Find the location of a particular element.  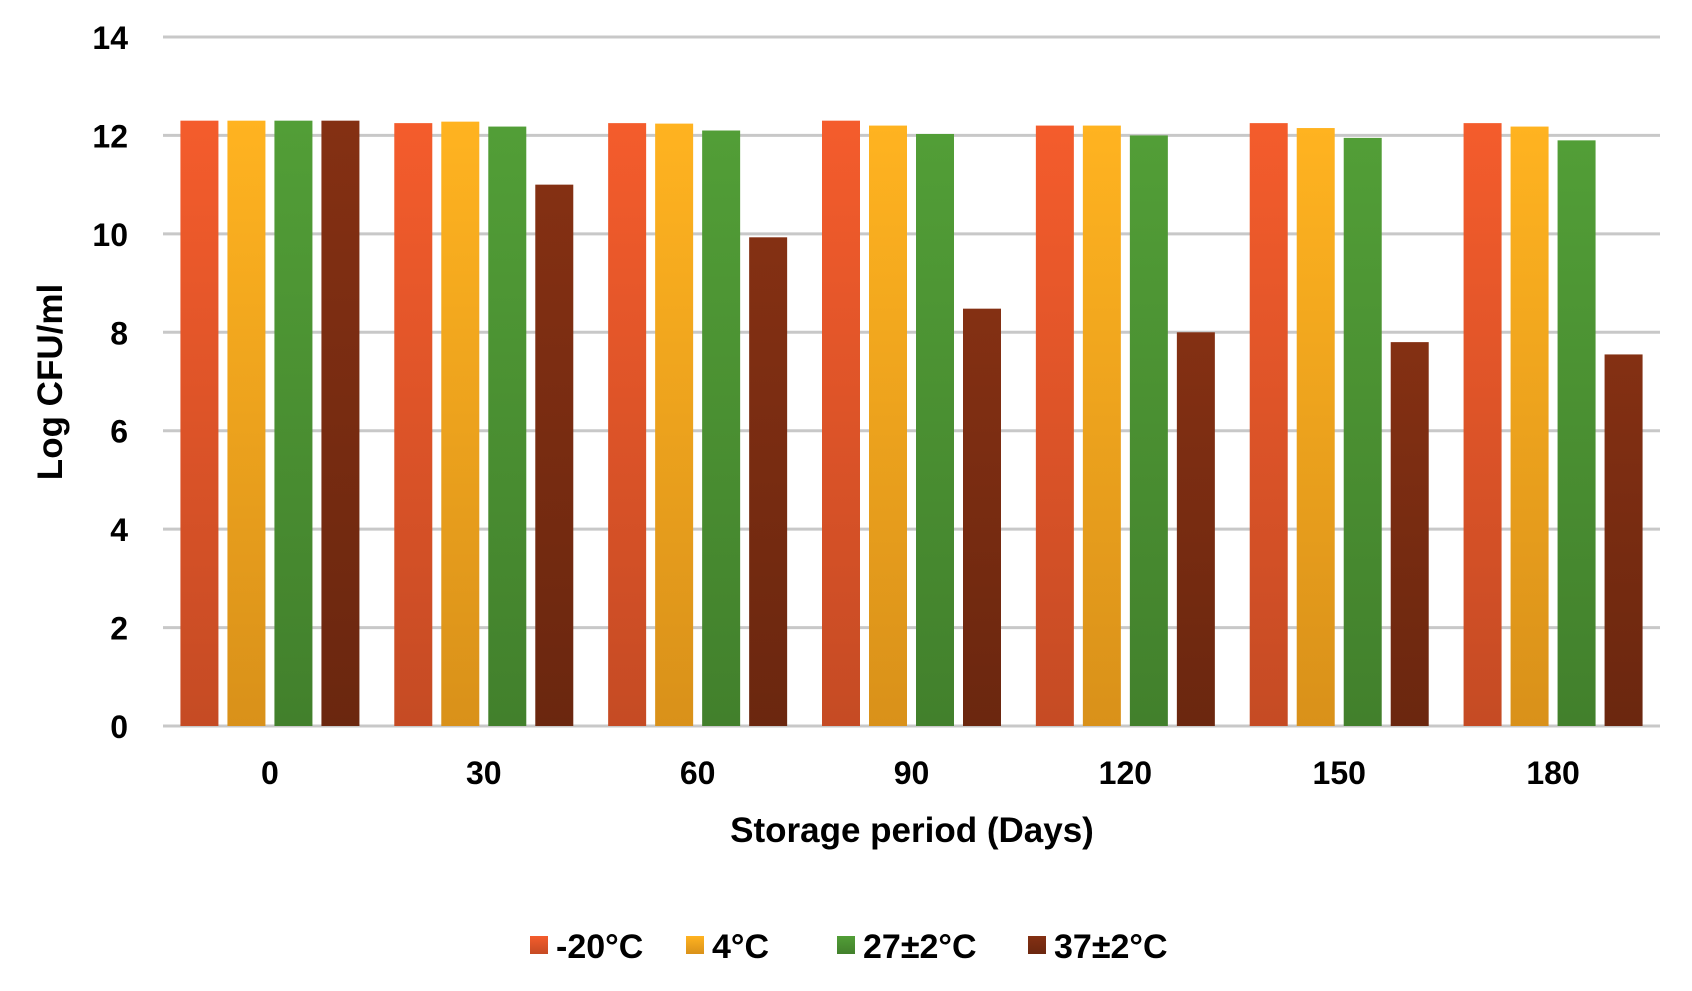

x-tick-label: 120 is located at coordinates (1125, 773).